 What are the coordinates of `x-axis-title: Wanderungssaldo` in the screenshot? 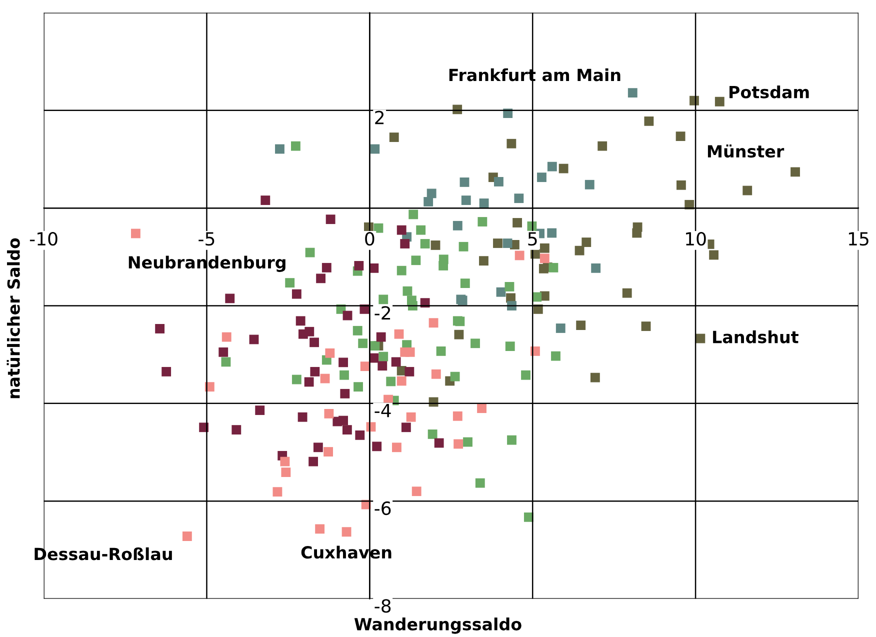 It's located at (438, 626).